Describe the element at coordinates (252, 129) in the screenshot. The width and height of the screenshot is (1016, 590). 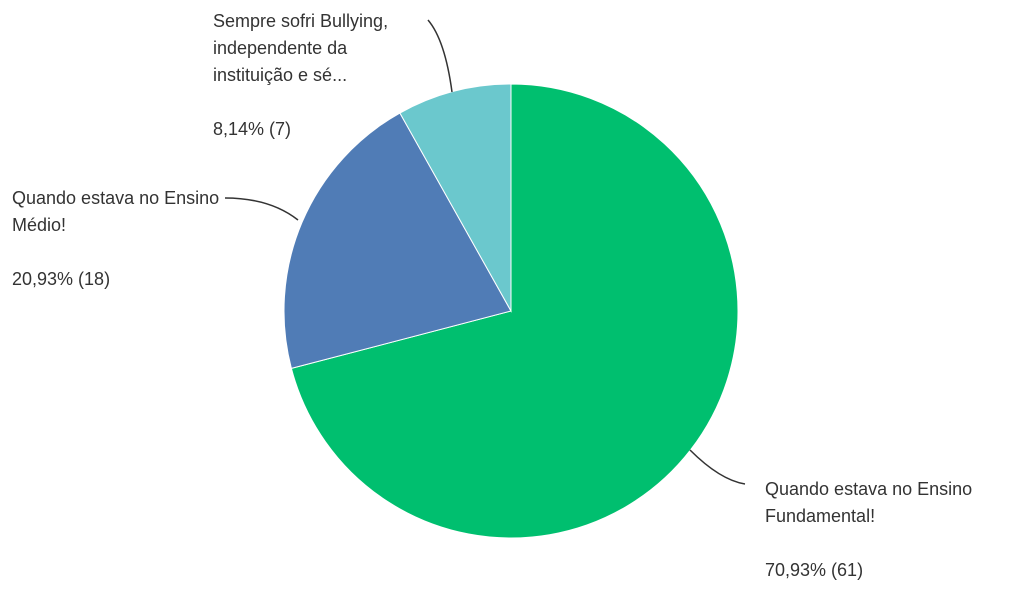
I see `value-label: 8,14% (7)` at that location.